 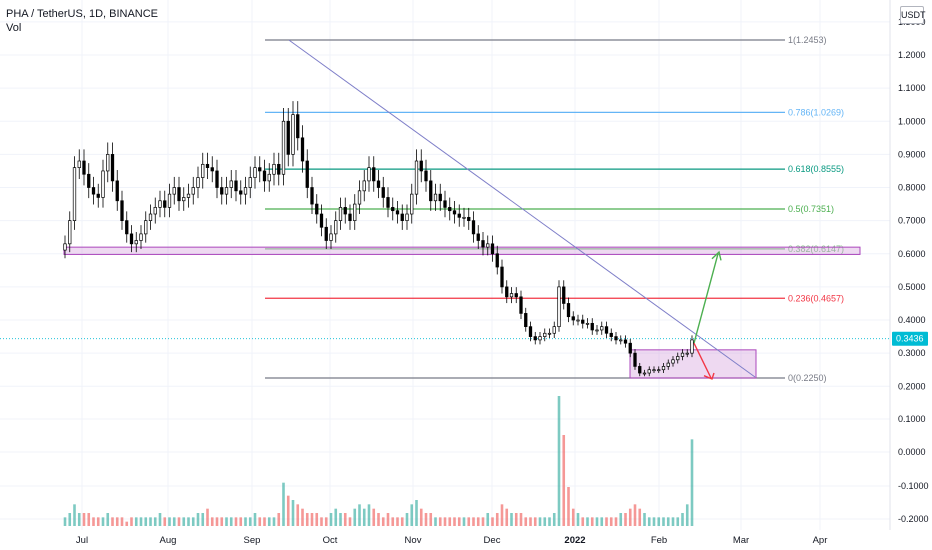 What do you see at coordinates (912, 188) in the screenshot?
I see `price-tick-label: 0.8000` at bounding box center [912, 188].